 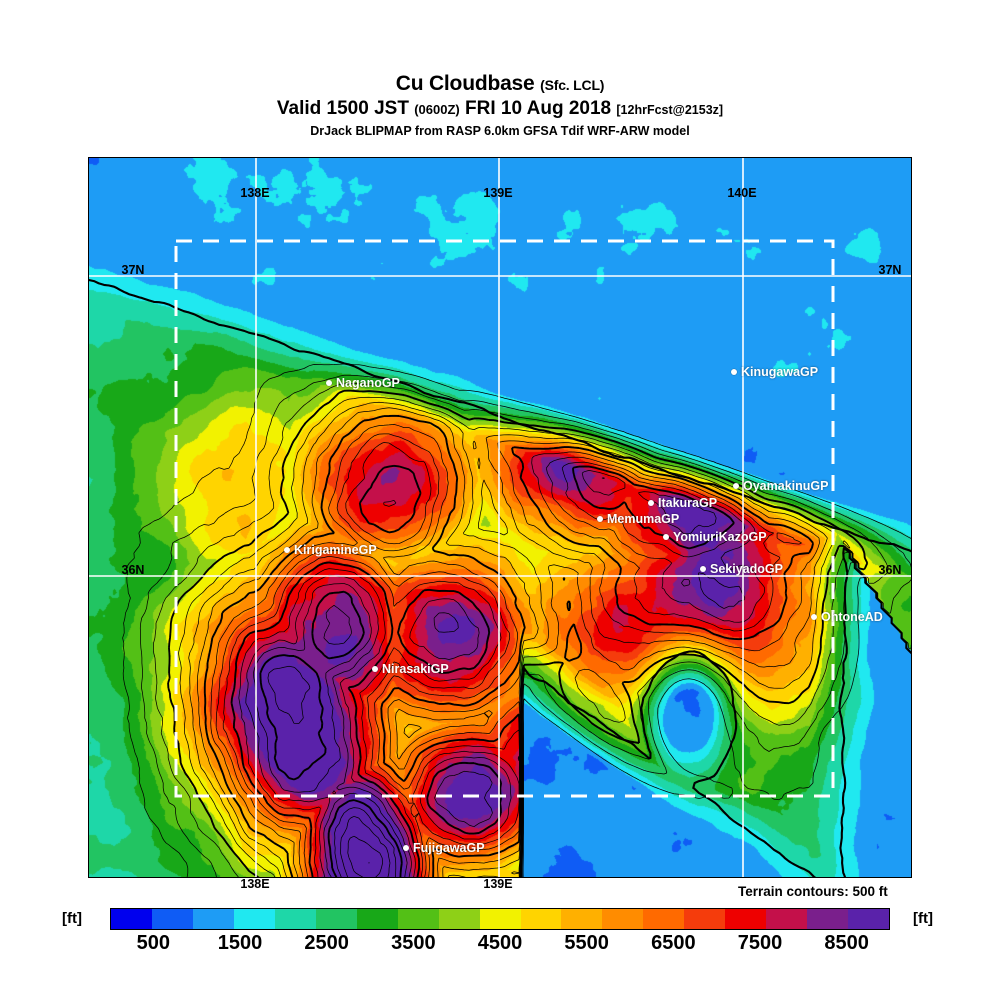 I want to click on station-label: KirigamineGP, so click(x=335, y=550).